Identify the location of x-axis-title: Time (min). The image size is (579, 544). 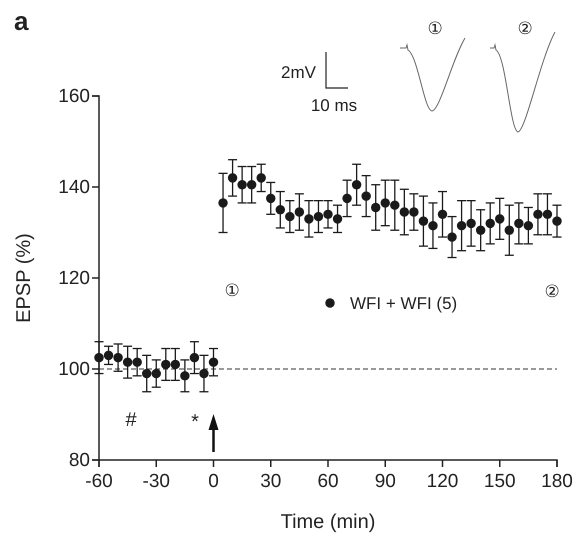
(328, 522).